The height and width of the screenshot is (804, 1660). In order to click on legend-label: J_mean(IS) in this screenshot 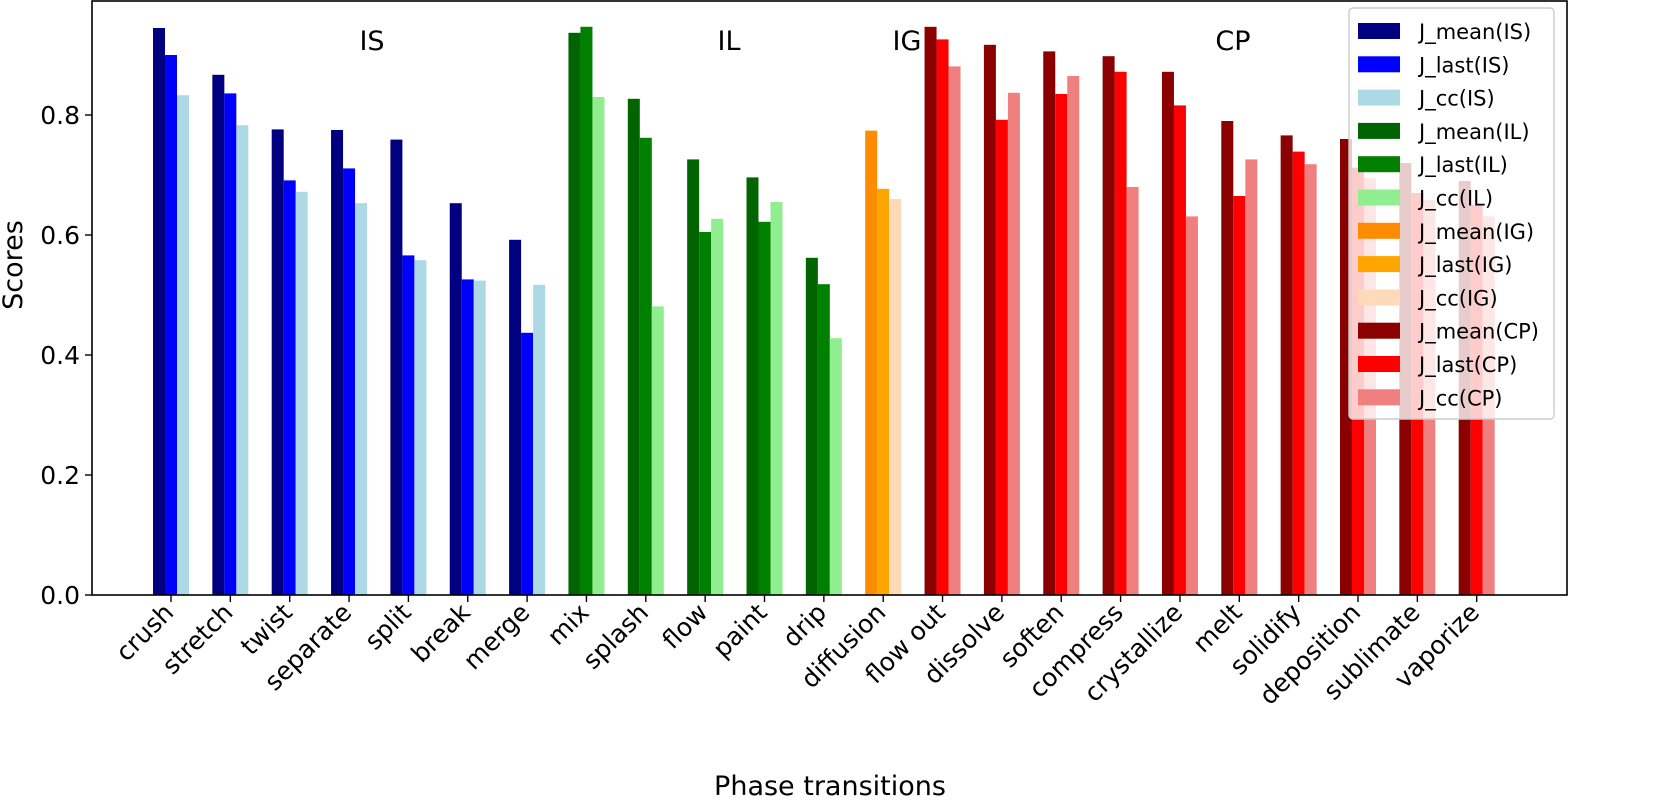, I will do `click(1474, 32)`.